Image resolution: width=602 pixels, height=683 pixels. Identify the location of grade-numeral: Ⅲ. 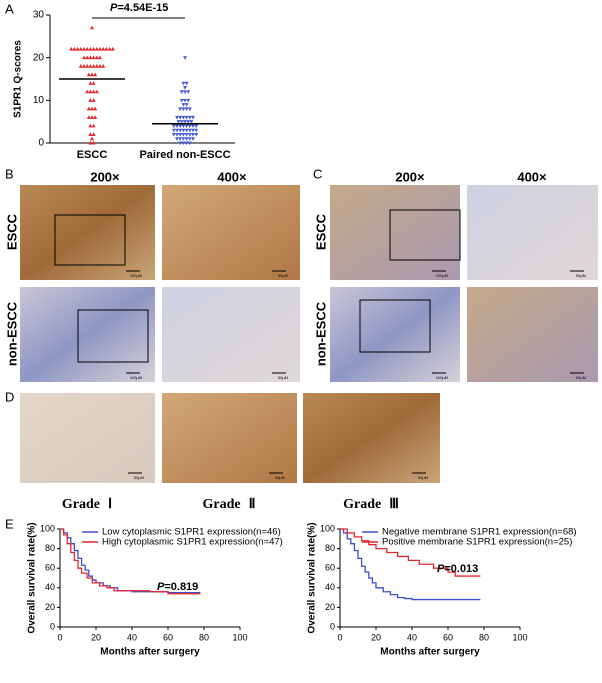
(394, 504).